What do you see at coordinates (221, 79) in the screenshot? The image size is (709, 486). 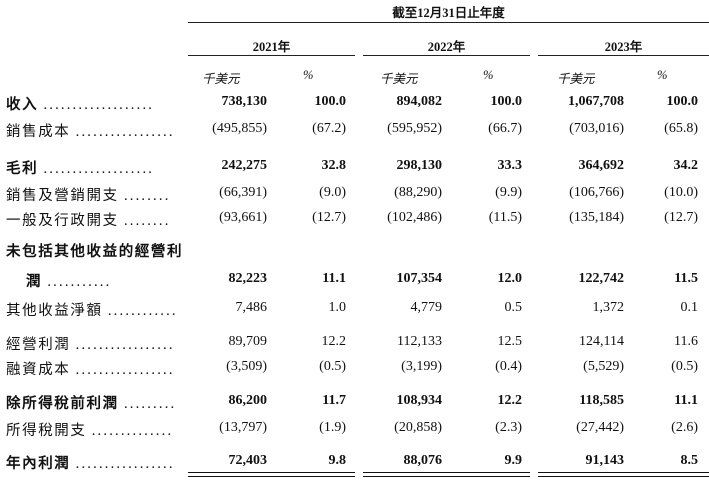 I see `unit-amount-2021: 千美元` at bounding box center [221, 79].